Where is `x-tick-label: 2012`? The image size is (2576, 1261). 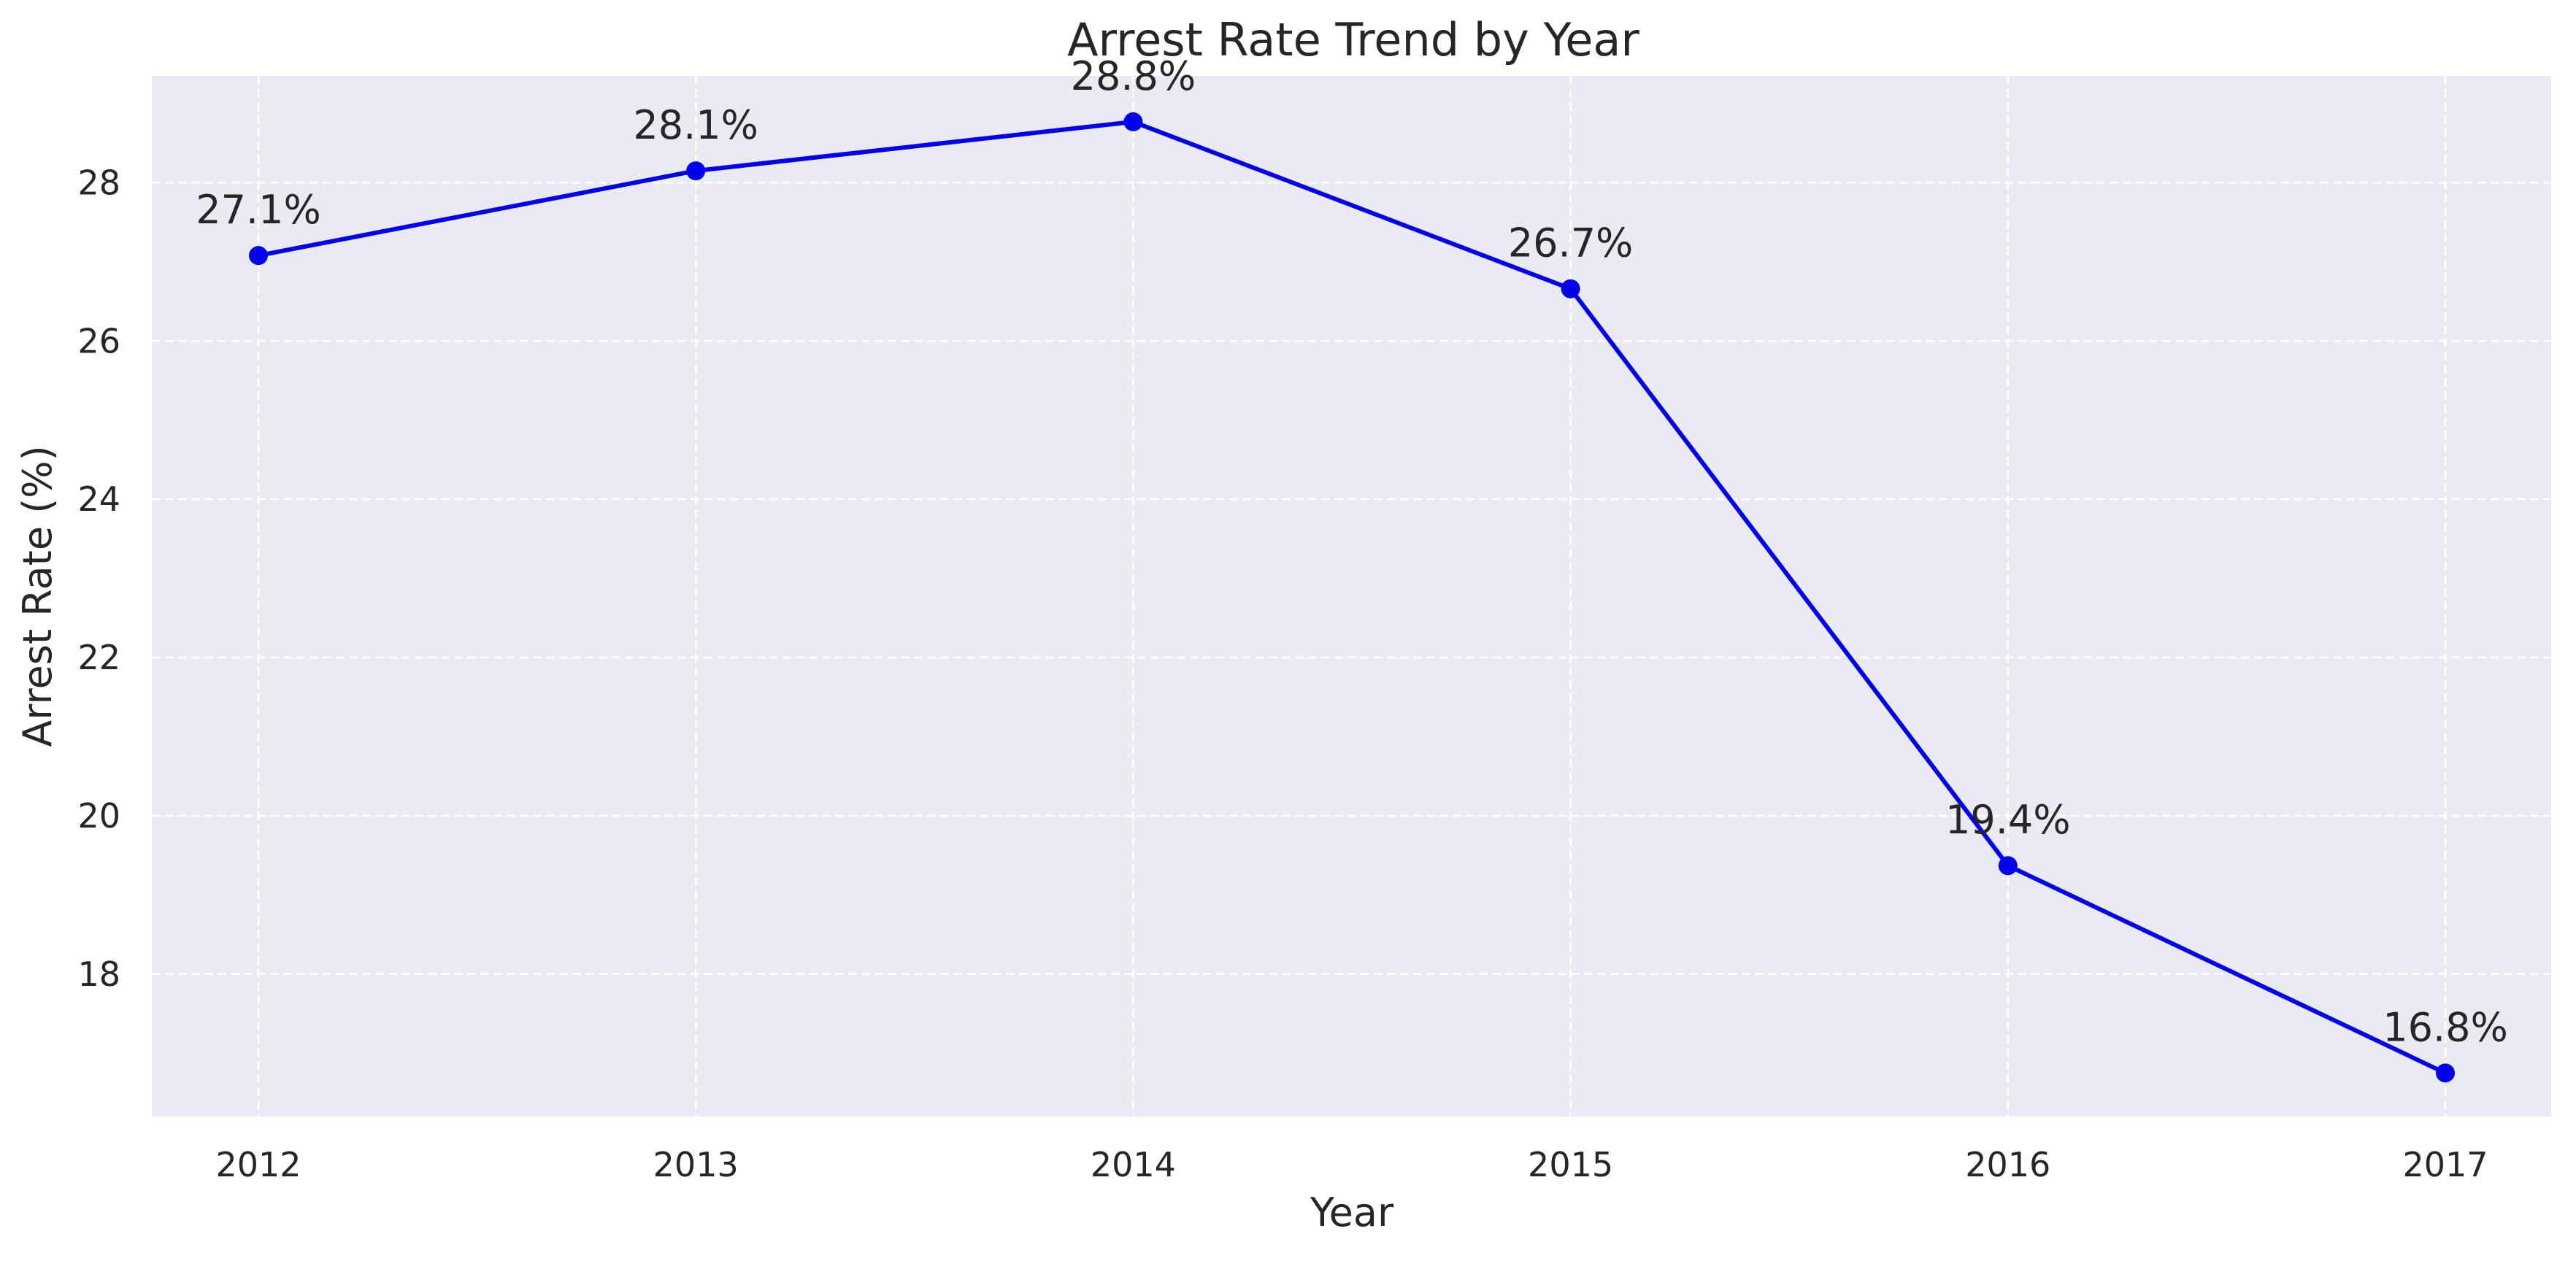
x-tick-label: 2012 is located at coordinates (258, 1164).